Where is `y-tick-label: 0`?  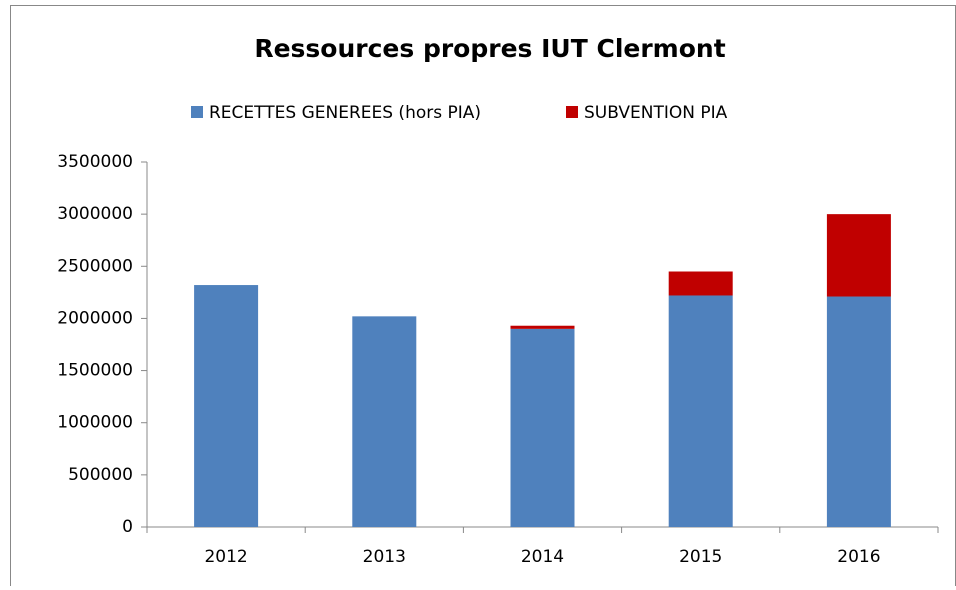
y-tick-label: 0 is located at coordinates (127, 527).